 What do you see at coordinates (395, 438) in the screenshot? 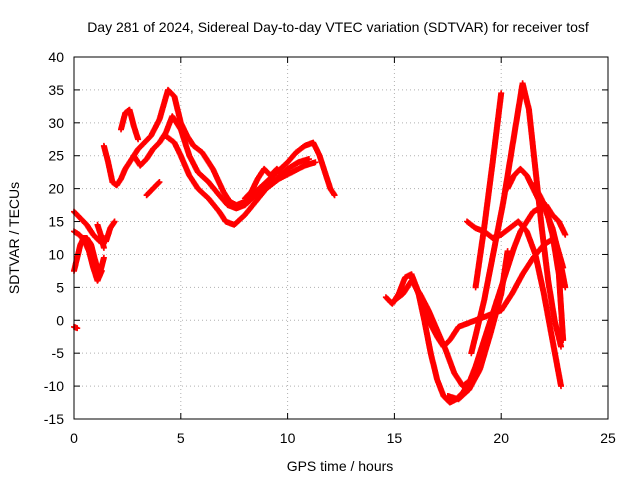
I see `x-tick-label: 15` at bounding box center [395, 438].